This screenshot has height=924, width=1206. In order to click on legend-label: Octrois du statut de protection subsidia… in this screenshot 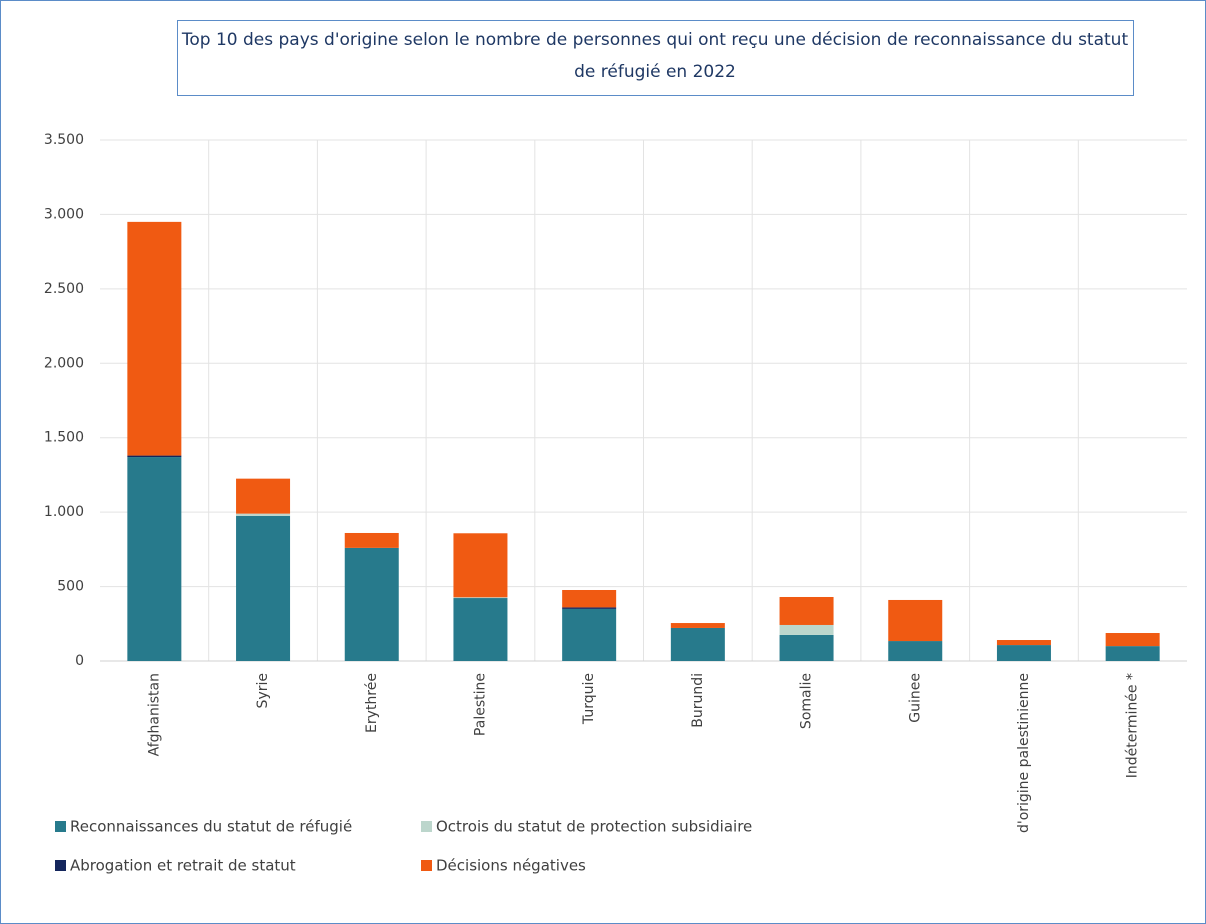, I will do `click(594, 827)`.